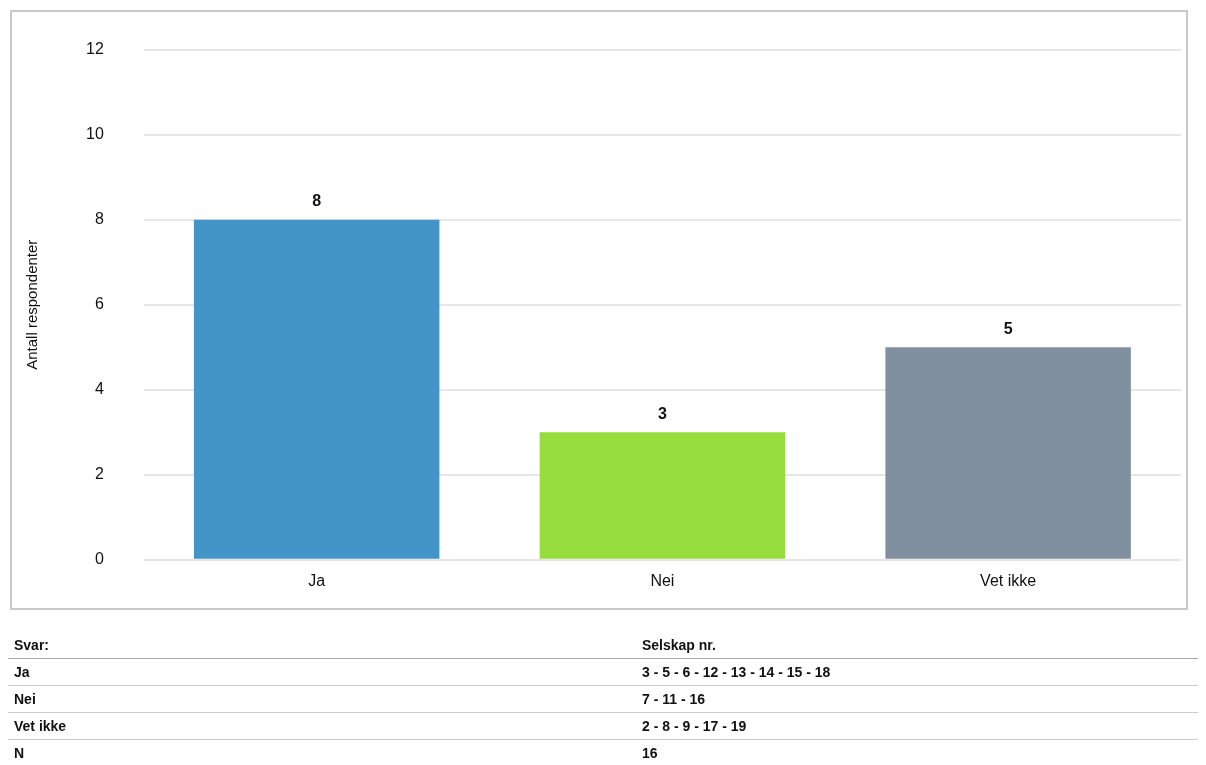 This screenshot has width=1206, height=765. Describe the element at coordinates (1008, 580) in the screenshot. I see `x-tick-label: Vet ikke` at that location.